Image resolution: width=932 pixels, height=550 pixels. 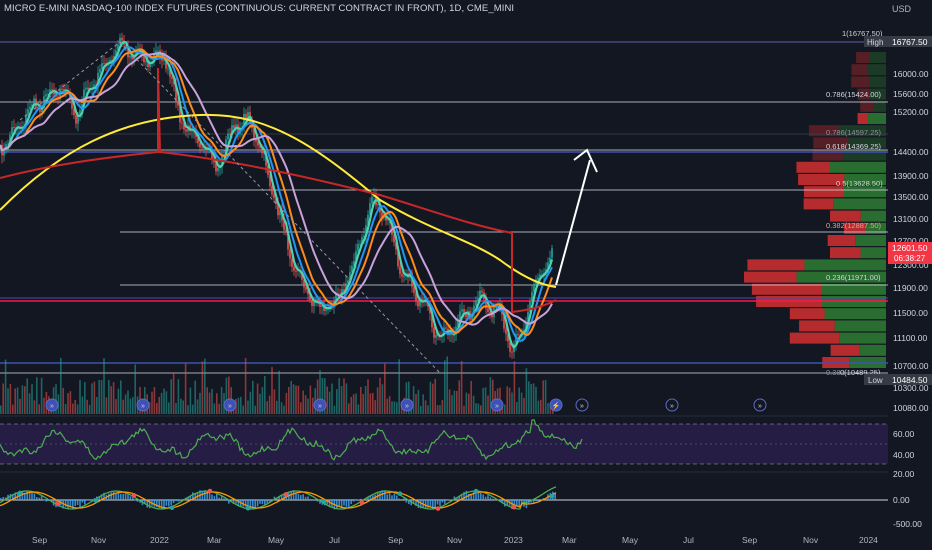 I want to click on time-label: May, so click(x=630, y=540).